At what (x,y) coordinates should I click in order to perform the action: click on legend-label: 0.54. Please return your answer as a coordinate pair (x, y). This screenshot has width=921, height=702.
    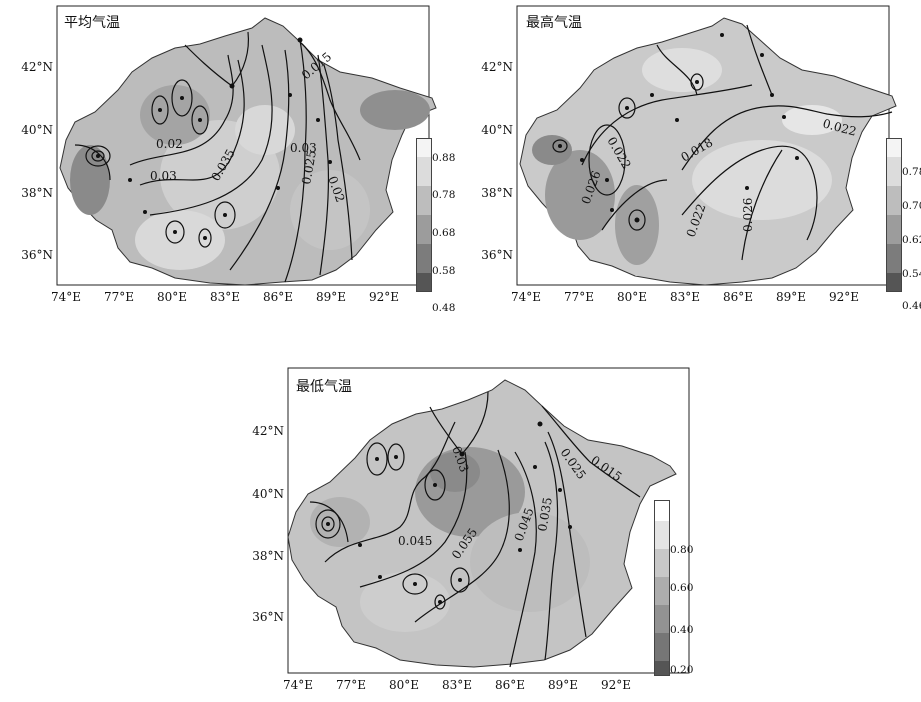
    Looking at the image, I should click on (911, 274).